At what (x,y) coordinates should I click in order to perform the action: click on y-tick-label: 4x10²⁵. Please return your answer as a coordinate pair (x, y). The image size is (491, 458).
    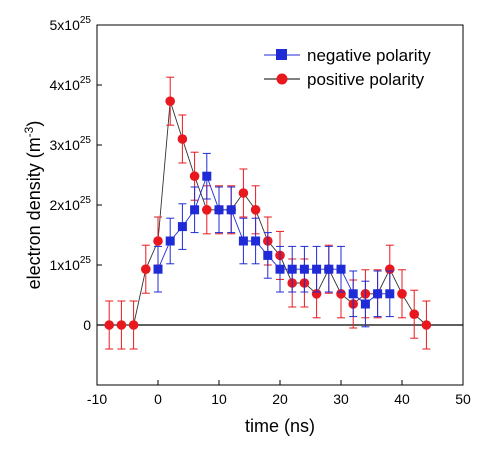
    Looking at the image, I should click on (71, 84).